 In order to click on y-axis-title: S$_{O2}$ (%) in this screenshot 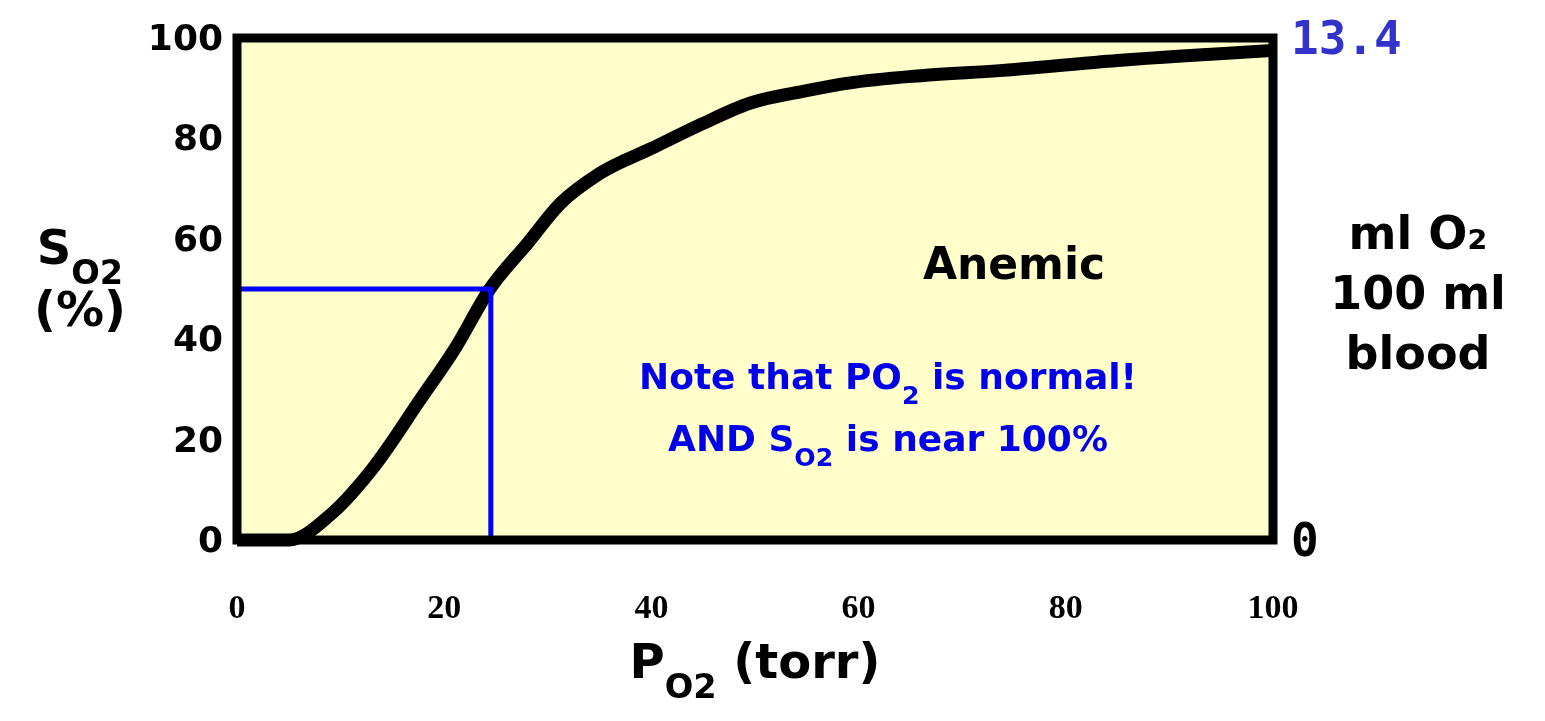, I will do `click(80, 277)`.